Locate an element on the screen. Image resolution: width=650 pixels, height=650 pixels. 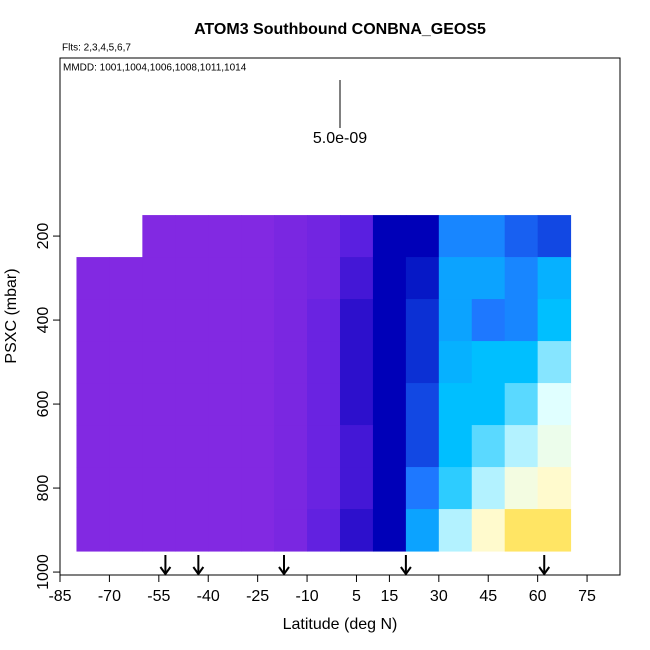
y-tick-label: 800 is located at coordinates (43, 488).